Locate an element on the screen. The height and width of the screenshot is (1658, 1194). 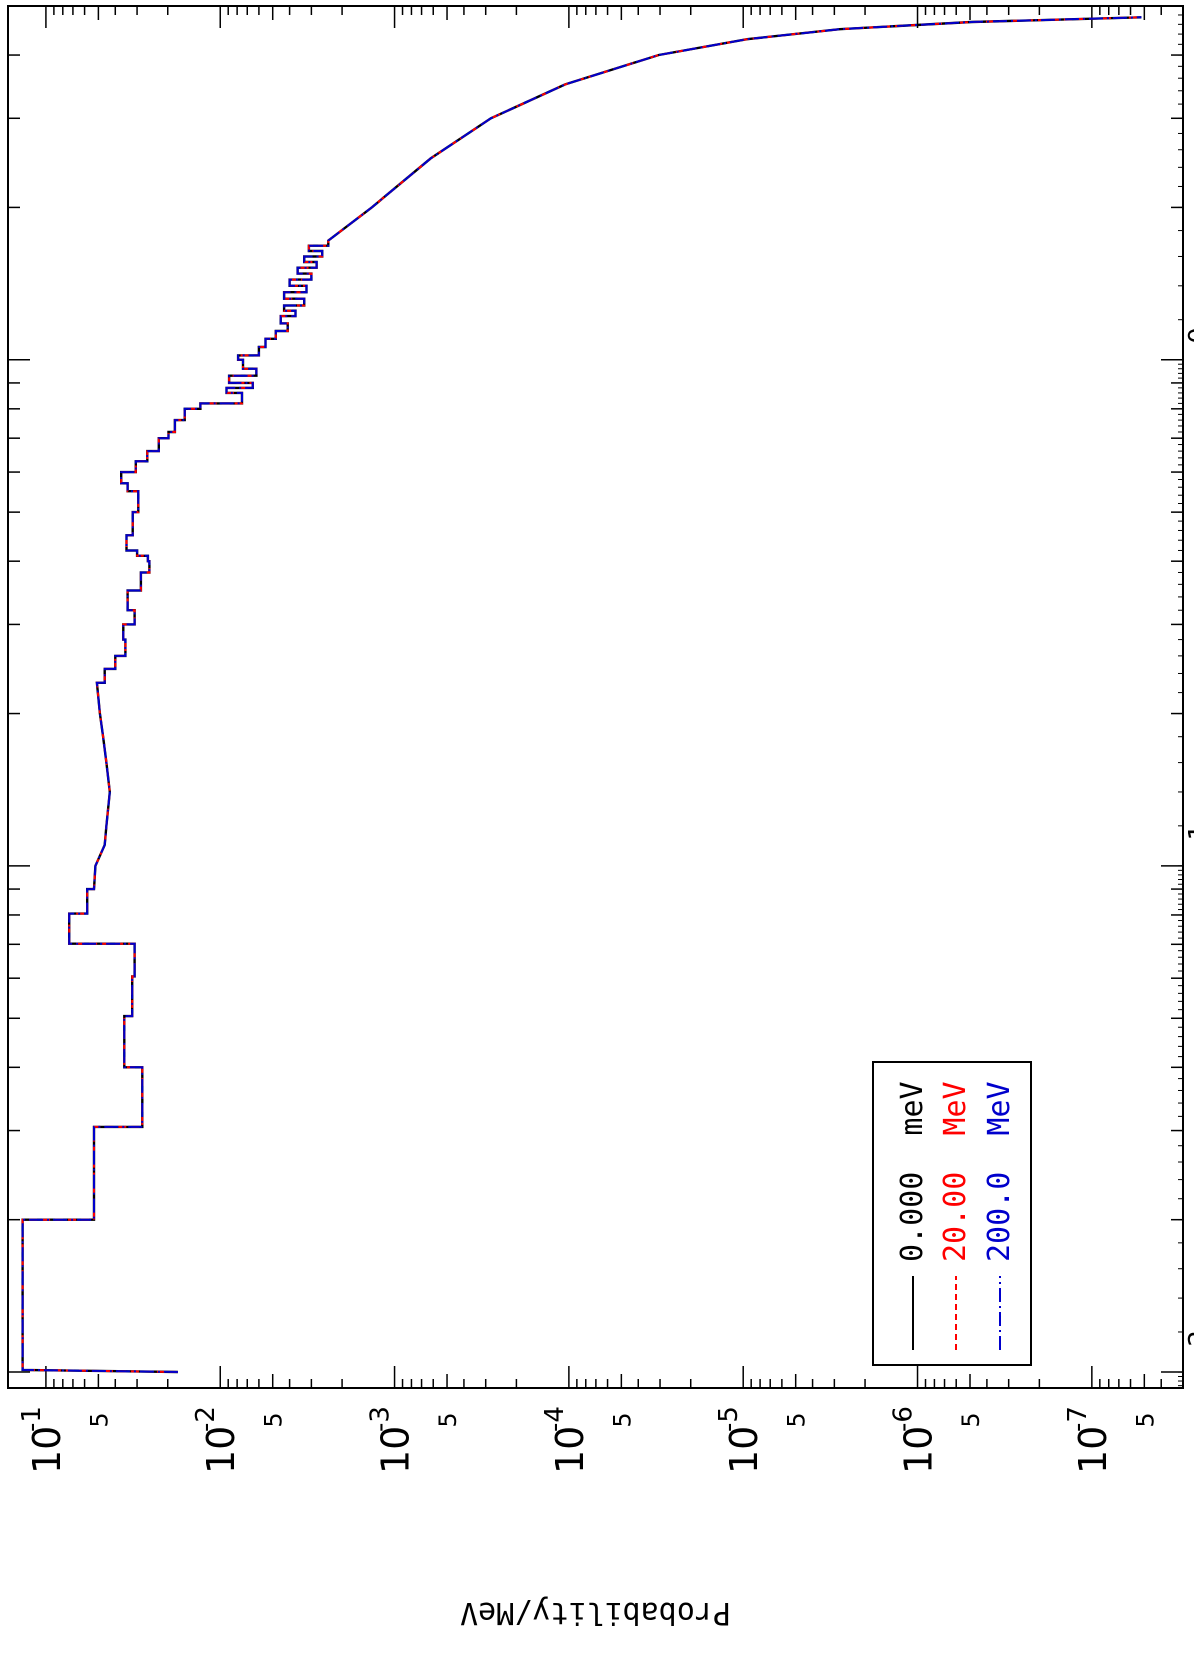
y-decade-exponent: -6 is located at coordinates (904, 1419).